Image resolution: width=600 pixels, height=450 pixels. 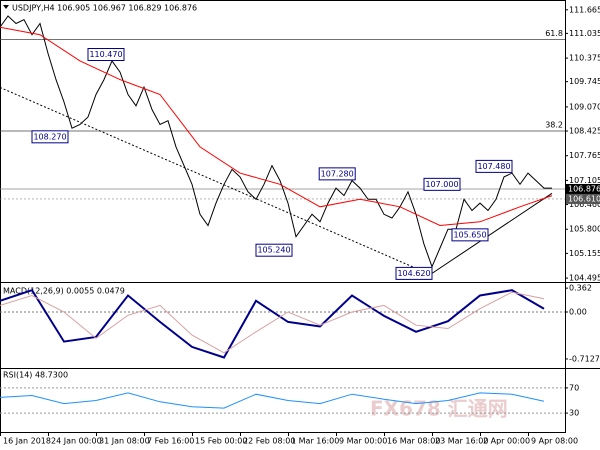 What do you see at coordinates (580, 288) in the screenshot?
I see `y-tick-label: 0.362` at bounding box center [580, 288].